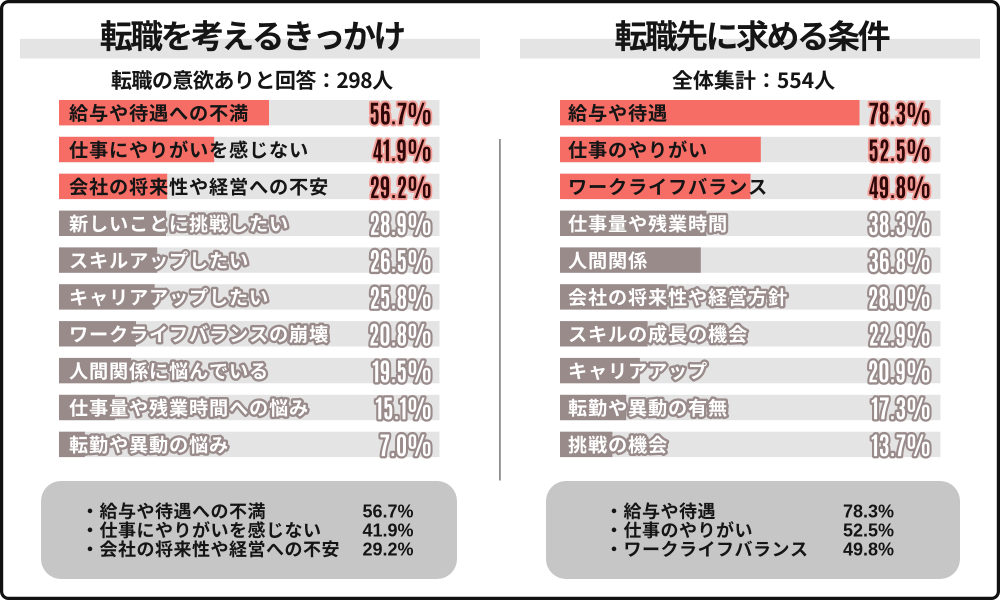 The height and width of the screenshot is (600, 1000). What do you see at coordinates (868, 550) in the screenshot?
I see `svg-text: 49.8%` at bounding box center [868, 550].